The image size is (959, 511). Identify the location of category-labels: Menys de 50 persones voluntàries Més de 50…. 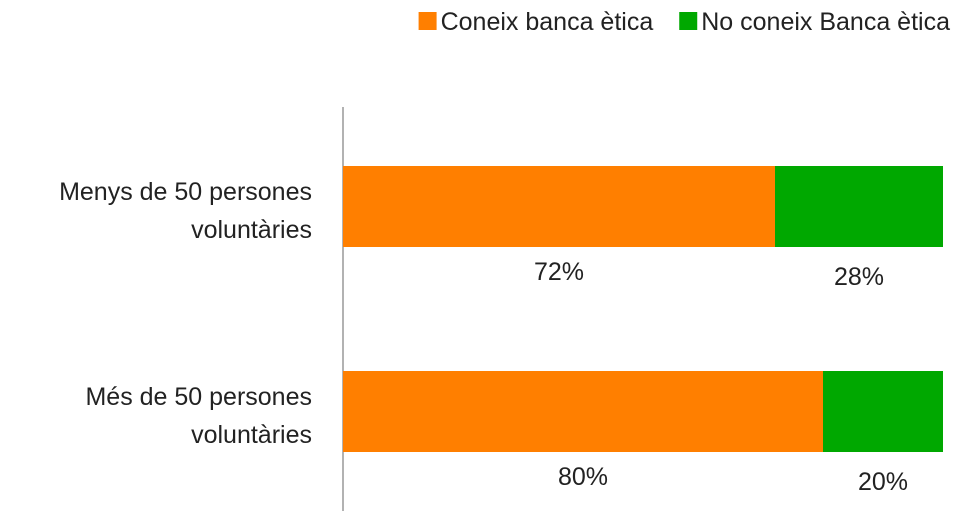
(185, 313).